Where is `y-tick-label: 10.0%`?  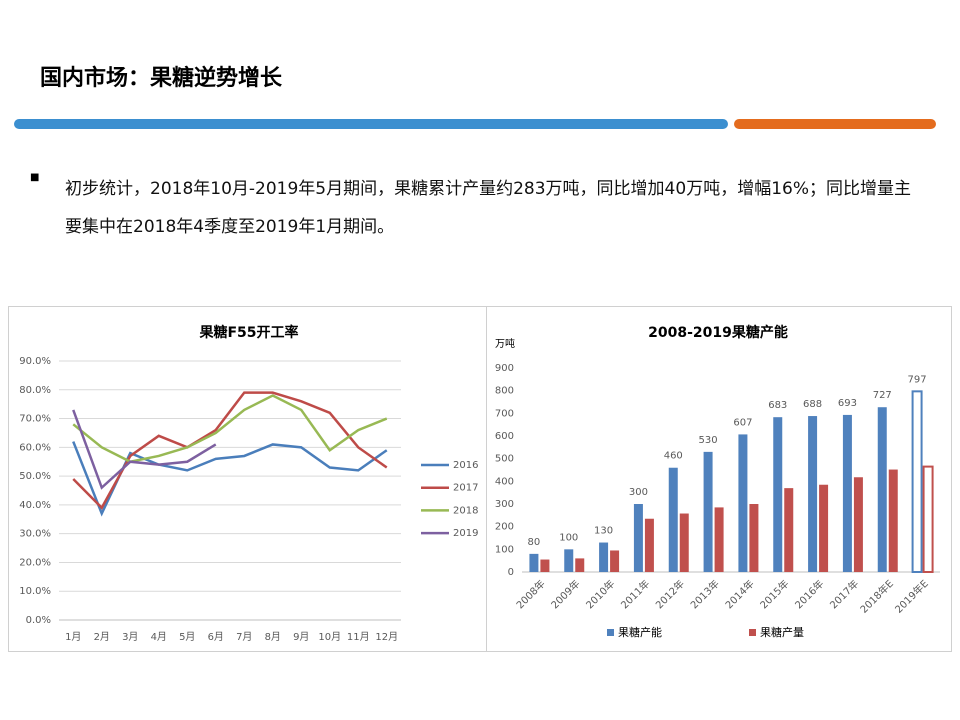 y-tick-label: 10.0% is located at coordinates (35, 591).